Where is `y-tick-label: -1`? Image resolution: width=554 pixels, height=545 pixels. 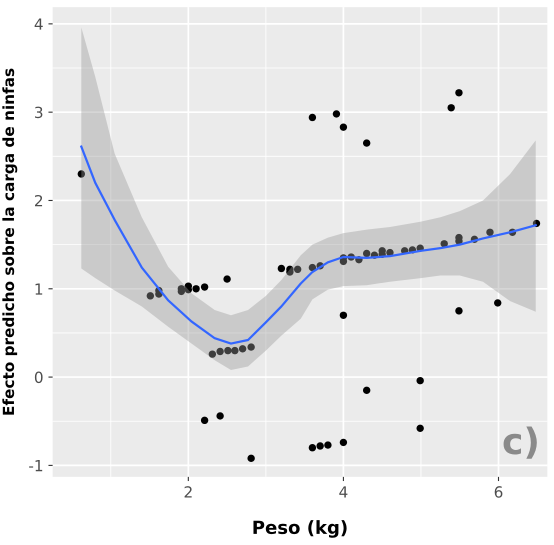 y-tick-label: -1 is located at coordinates (35, 466).